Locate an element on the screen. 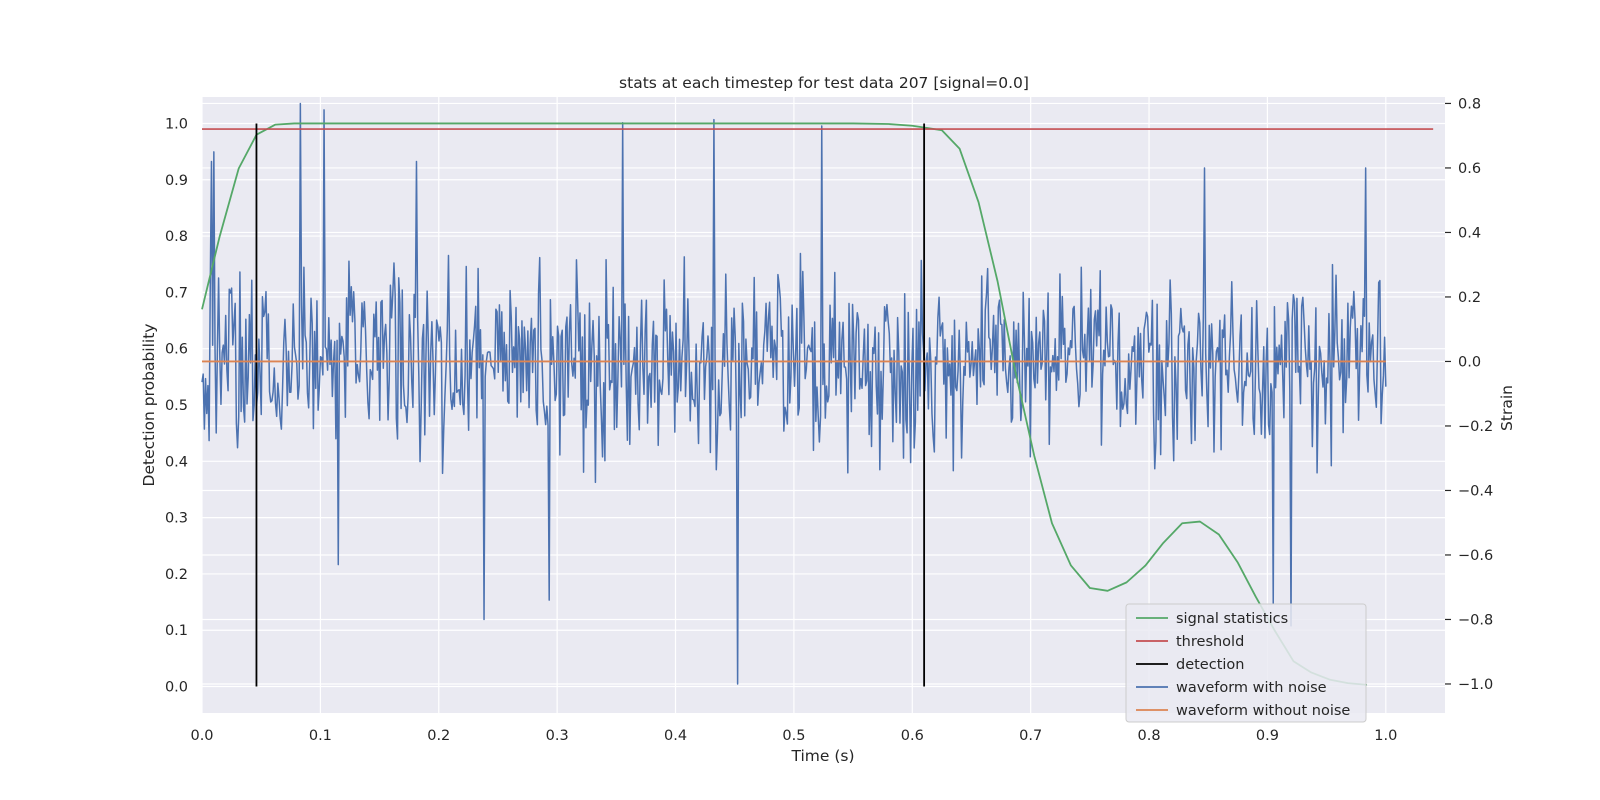 This screenshot has width=1600, height=800. legend-label: threshold is located at coordinates (1210, 642).